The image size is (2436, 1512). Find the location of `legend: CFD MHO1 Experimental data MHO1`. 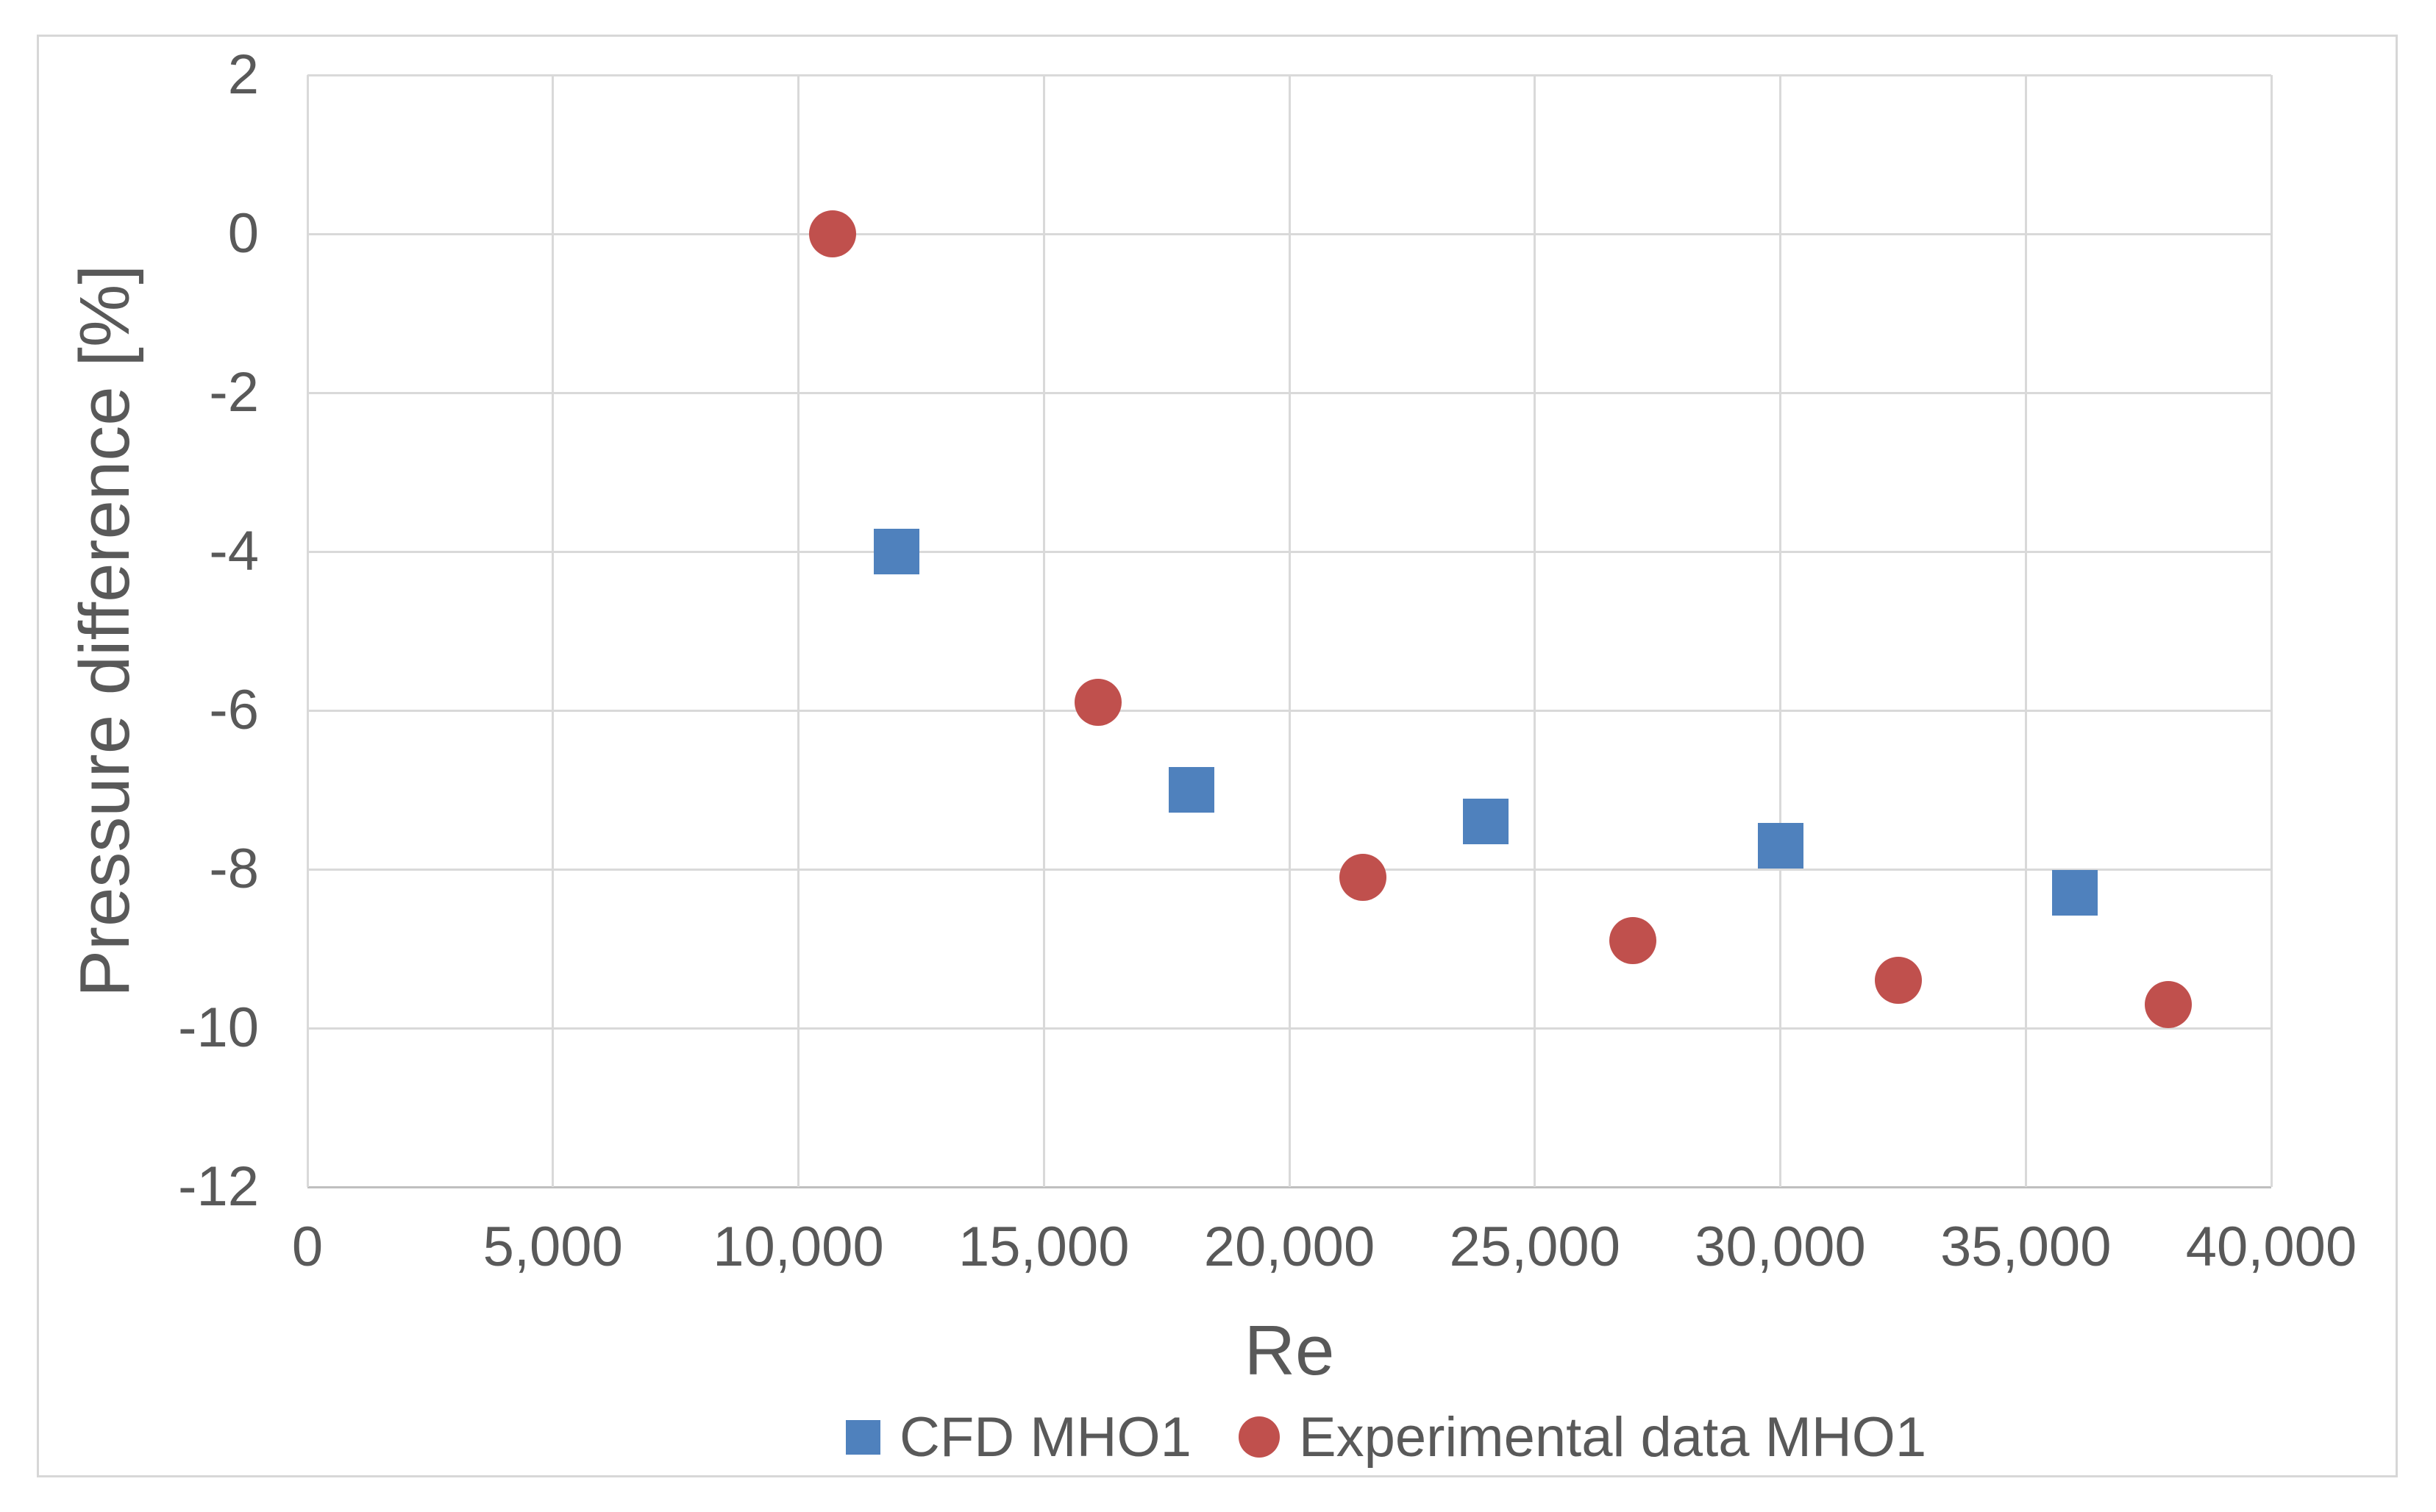

legend: CFD MHO1 Experimental data MHO1 is located at coordinates (1386, 1437).